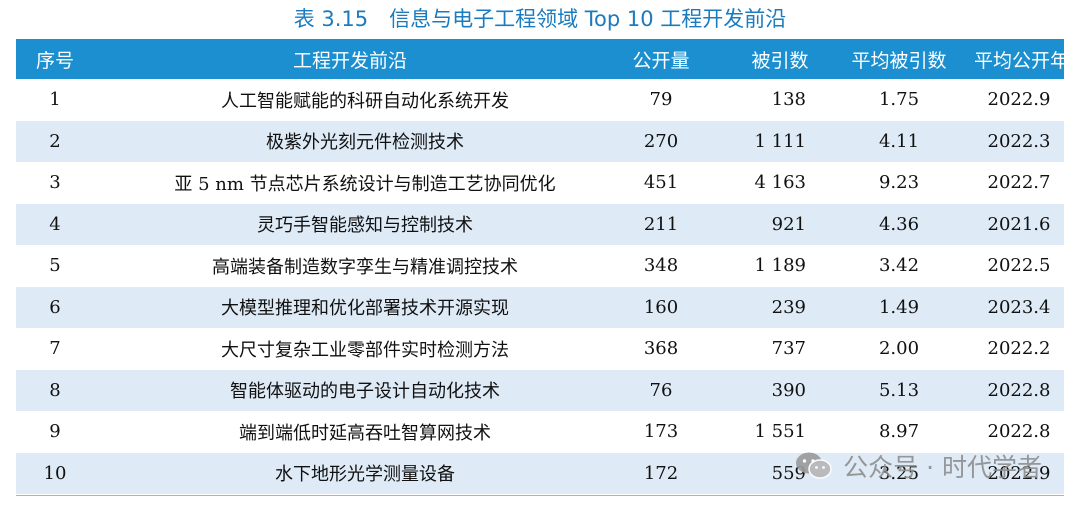  I want to click on row-name: 人工智能赋能的科研自动化系统开发, so click(365, 101).